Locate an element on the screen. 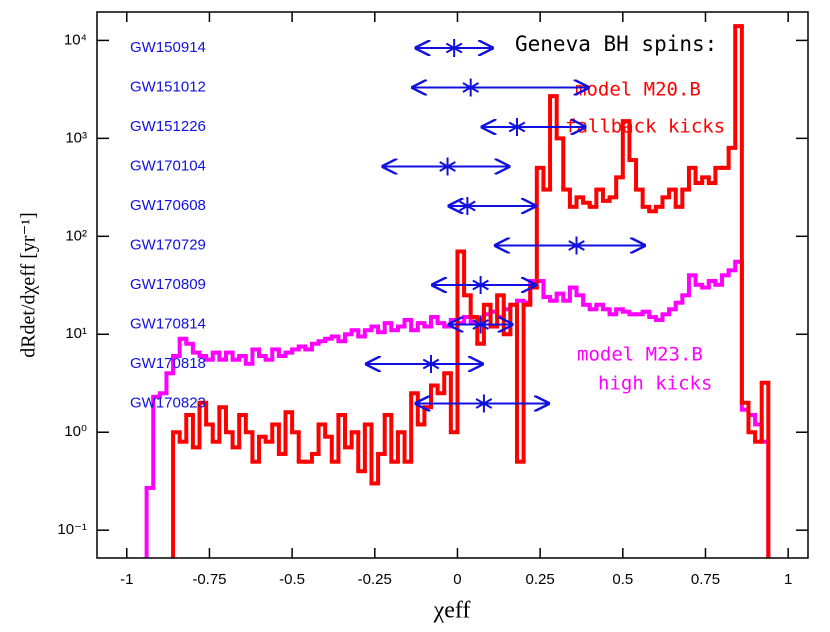 Image resolution: width=830 pixels, height=632 pixels. event-label: GW170104 is located at coordinates (168, 165).